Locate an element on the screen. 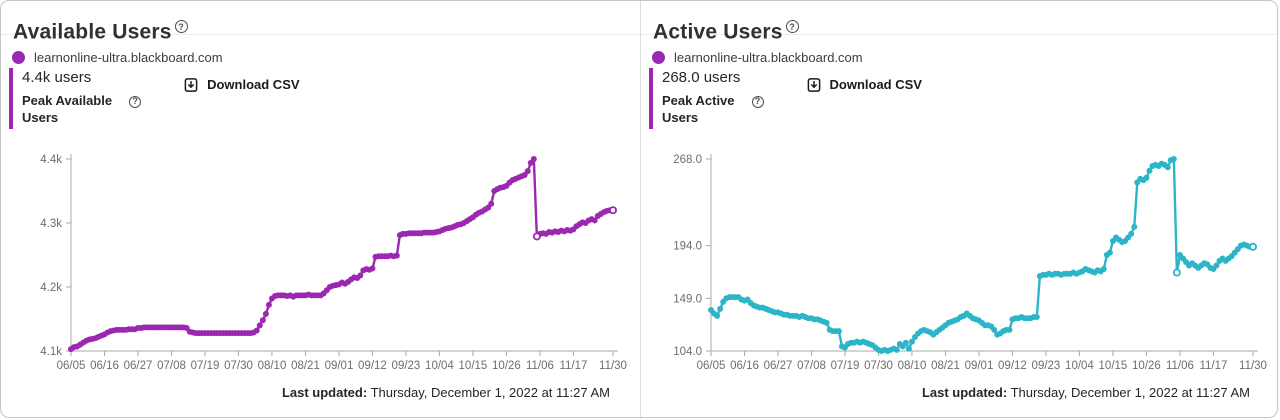 The width and height of the screenshot is (1280, 420). peak-stat: 4.4k users Peak Available? Users is located at coordinates (75, 98).